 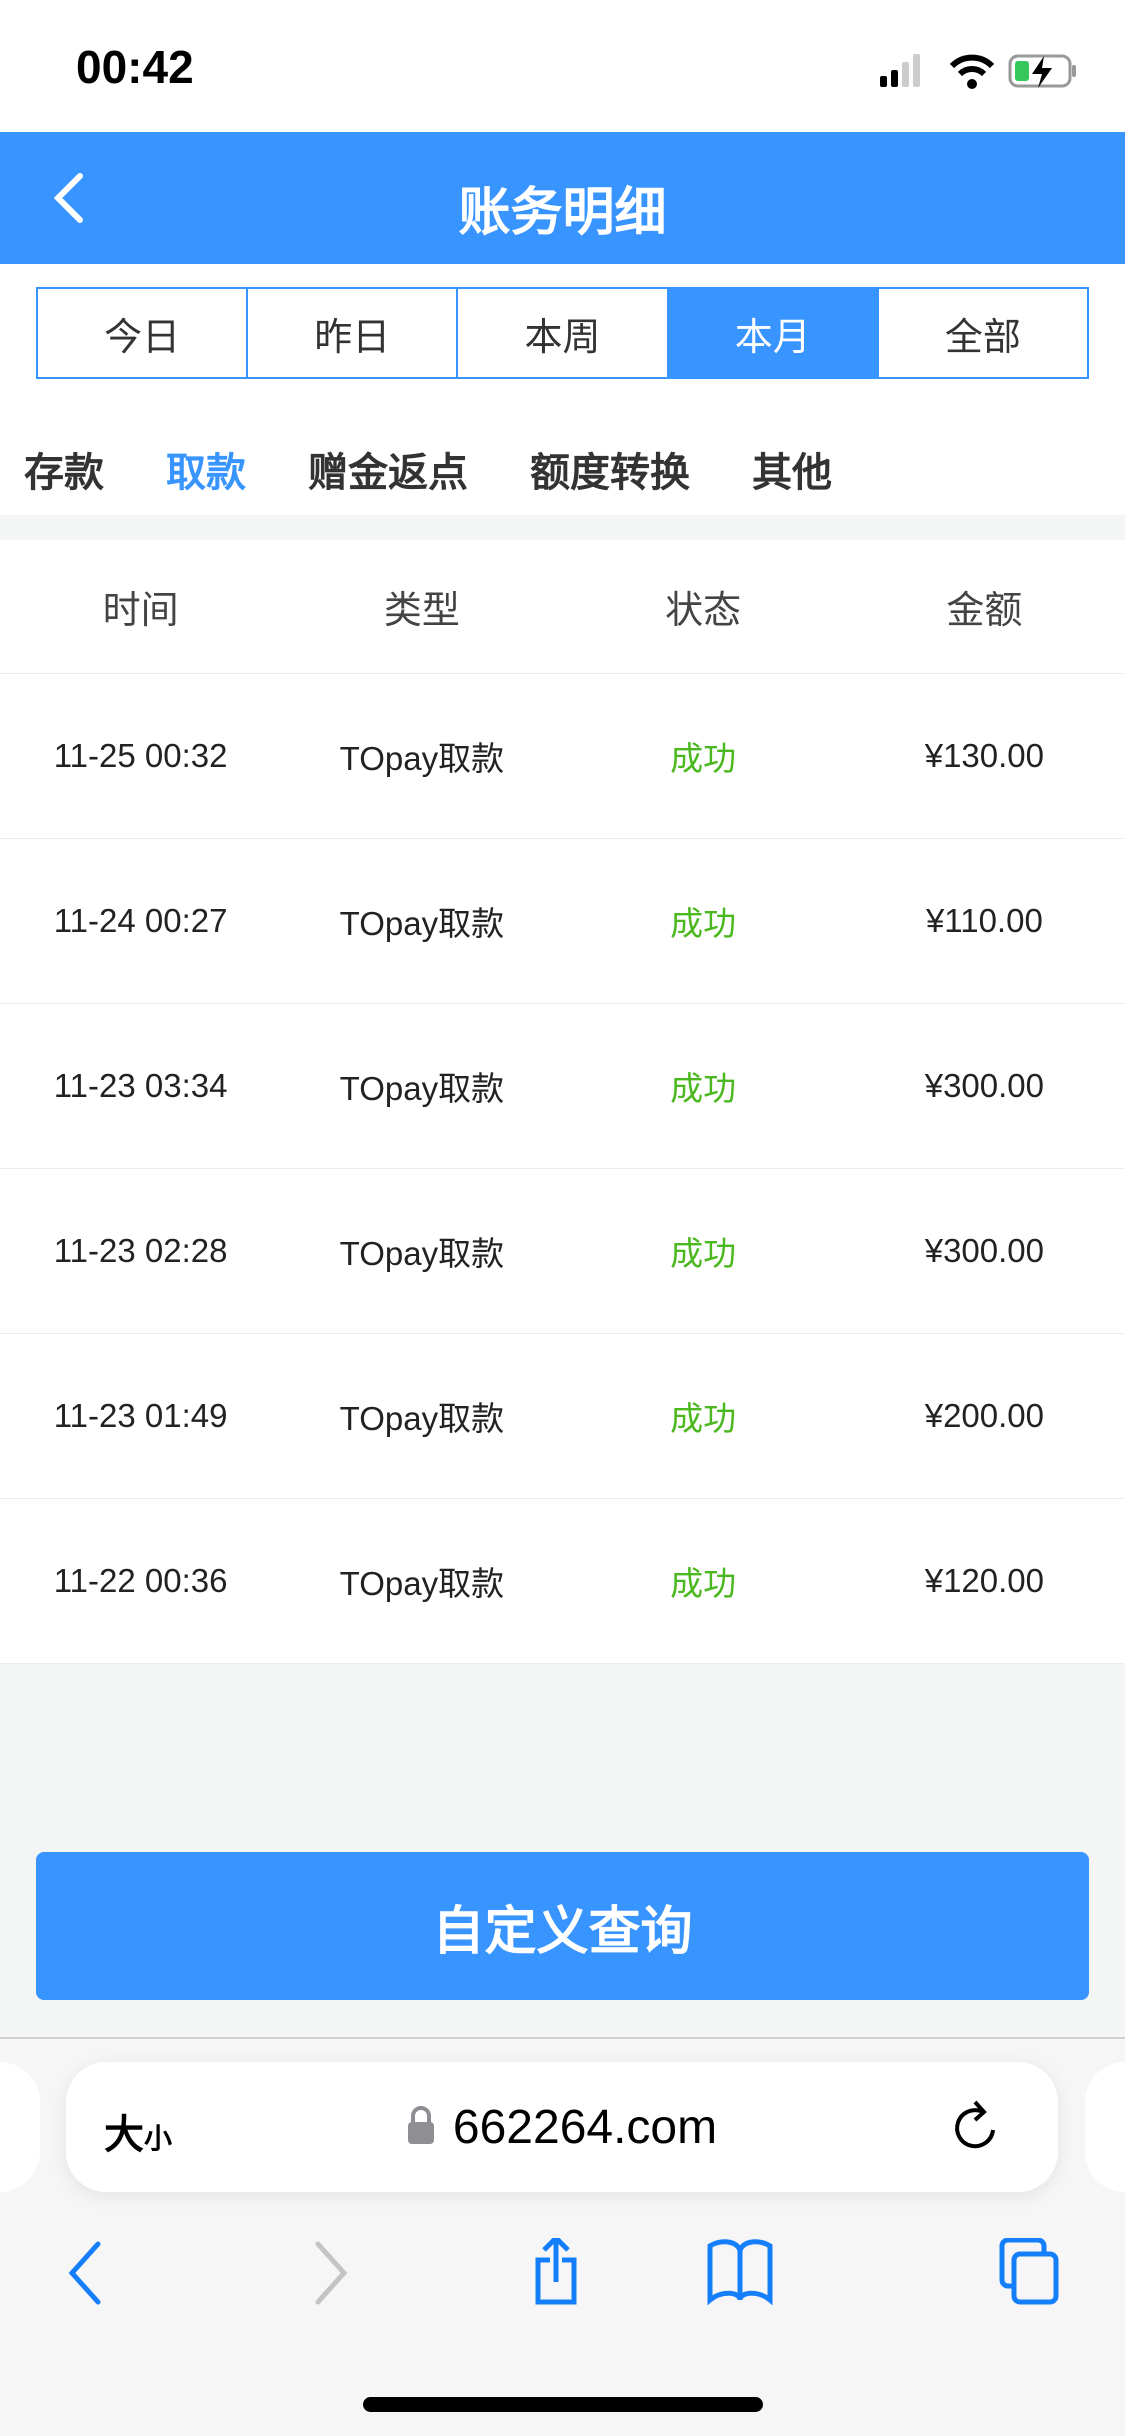 I want to click on battery-icon, so click(x=1042, y=71).